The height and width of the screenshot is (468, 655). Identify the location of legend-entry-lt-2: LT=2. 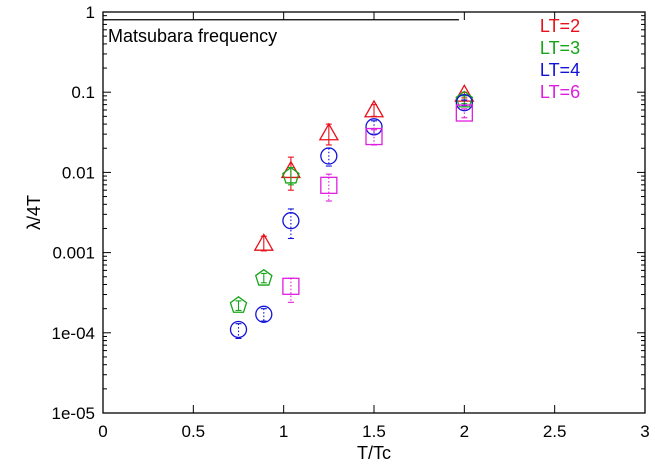
(560, 26).